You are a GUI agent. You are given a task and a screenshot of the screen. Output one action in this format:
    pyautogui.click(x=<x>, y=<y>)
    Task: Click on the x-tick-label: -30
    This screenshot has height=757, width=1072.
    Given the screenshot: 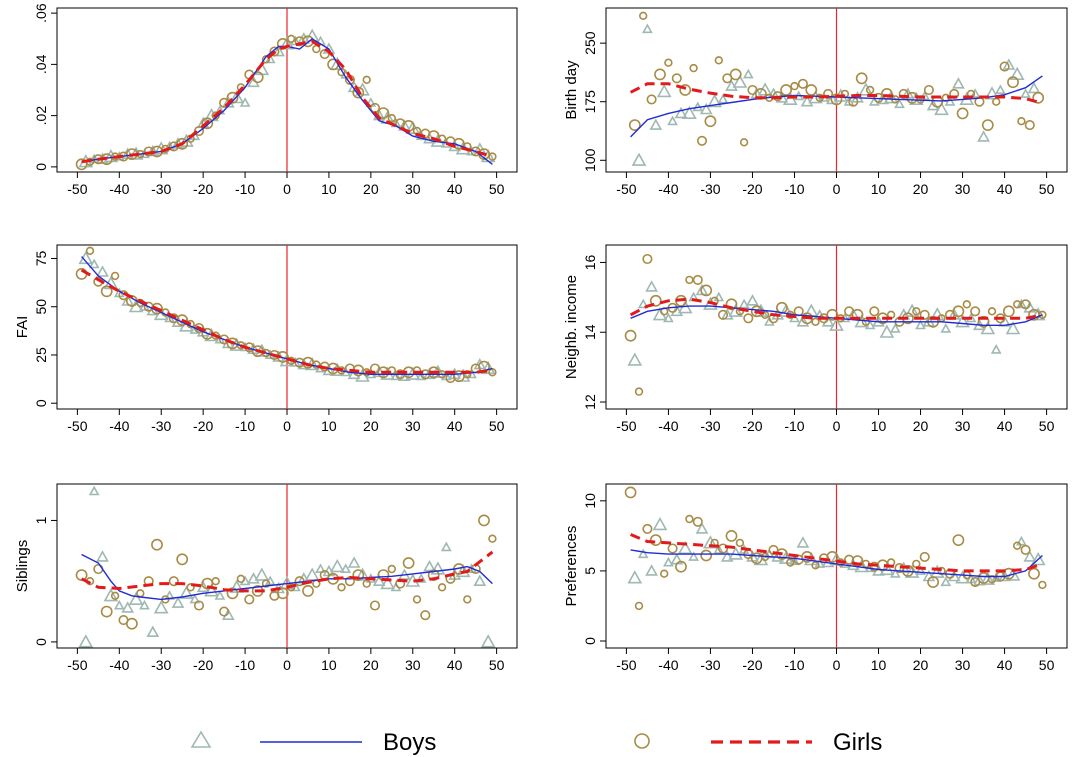 What is the action you would take?
    pyautogui.click(x=710, y=665)
    